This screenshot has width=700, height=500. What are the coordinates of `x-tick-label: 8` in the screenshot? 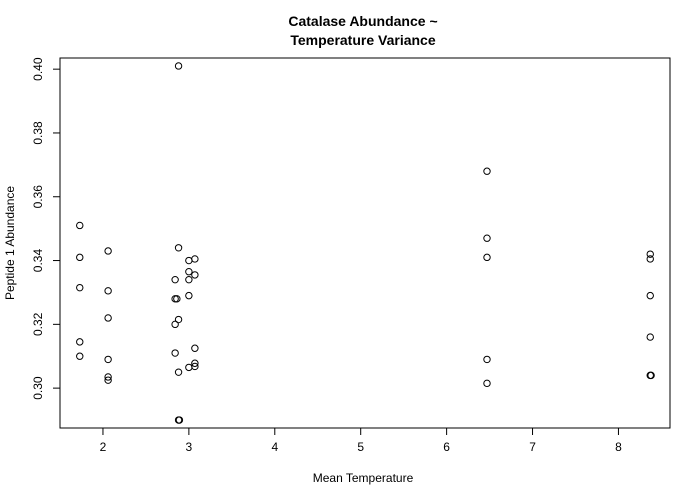 It's located at (618, 447).